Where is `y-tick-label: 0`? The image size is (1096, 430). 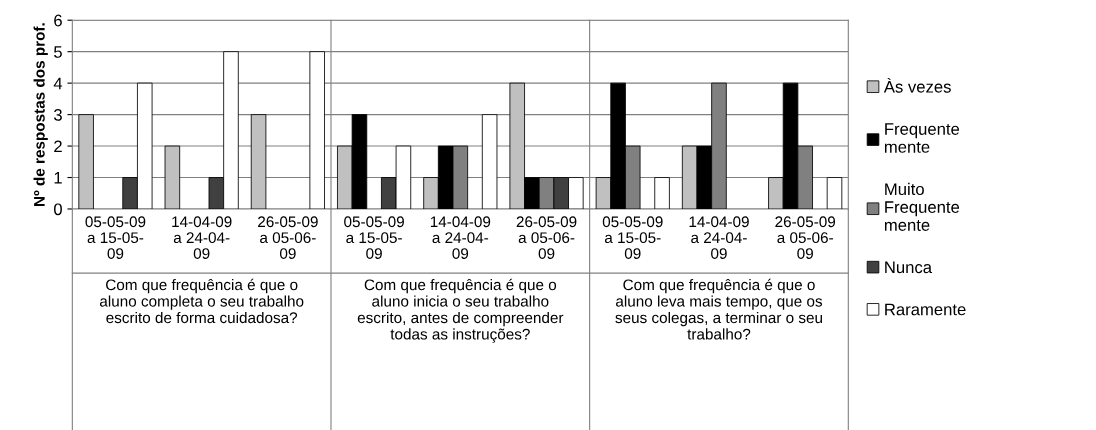 y-tick-label: 0 is located at coordinates (58, 209).